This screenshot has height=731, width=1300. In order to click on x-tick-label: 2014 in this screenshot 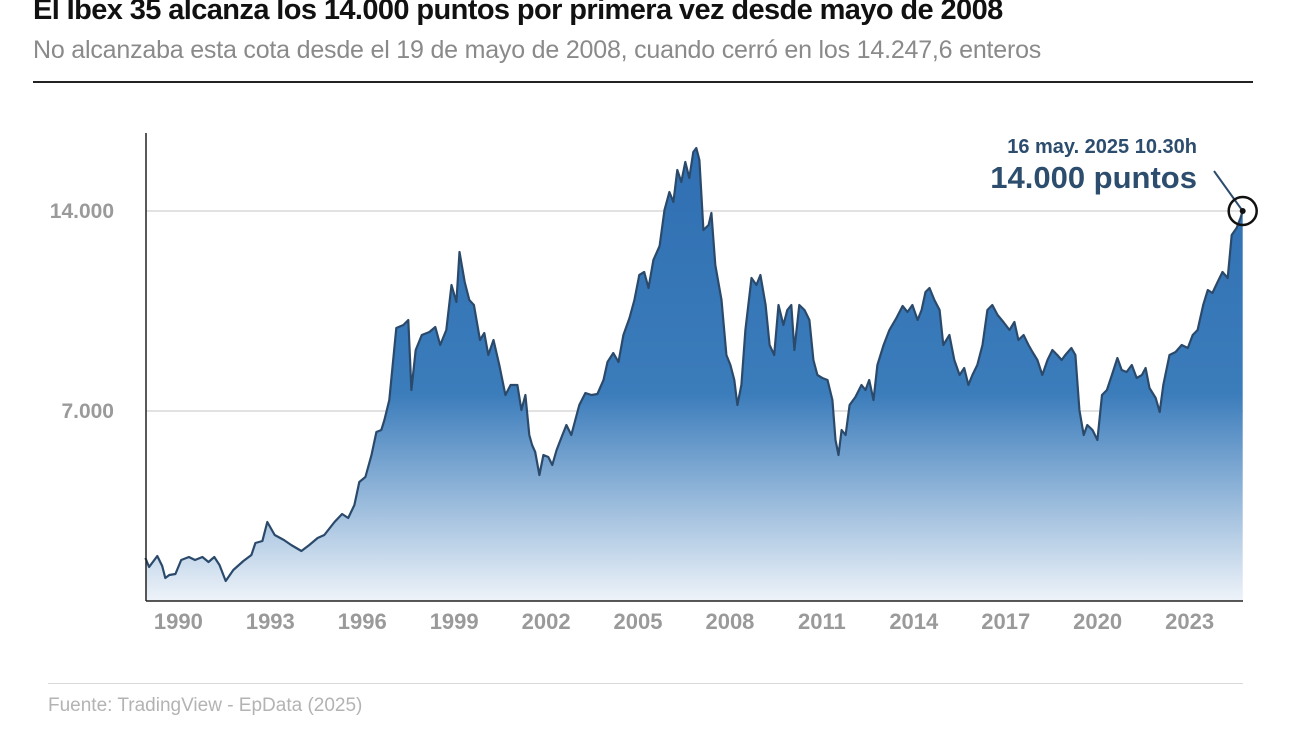, I will do `click(914, 621)`.